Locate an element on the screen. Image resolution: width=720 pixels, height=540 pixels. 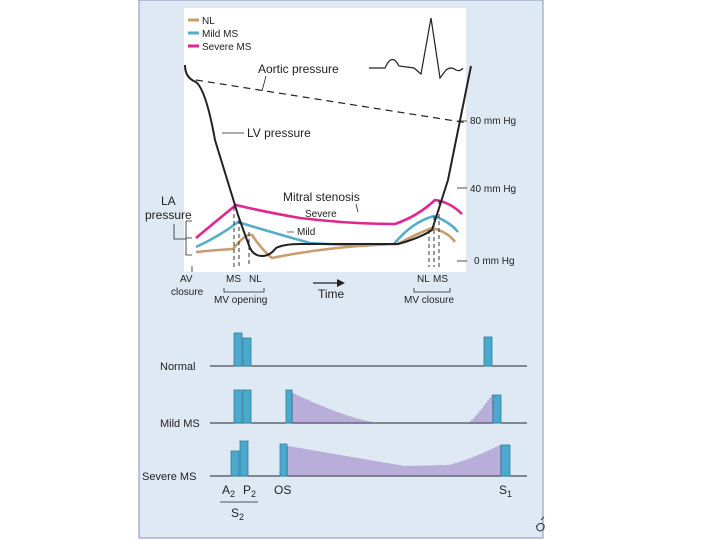
p2-subscript: 2 is located at coordinates (253, 494).